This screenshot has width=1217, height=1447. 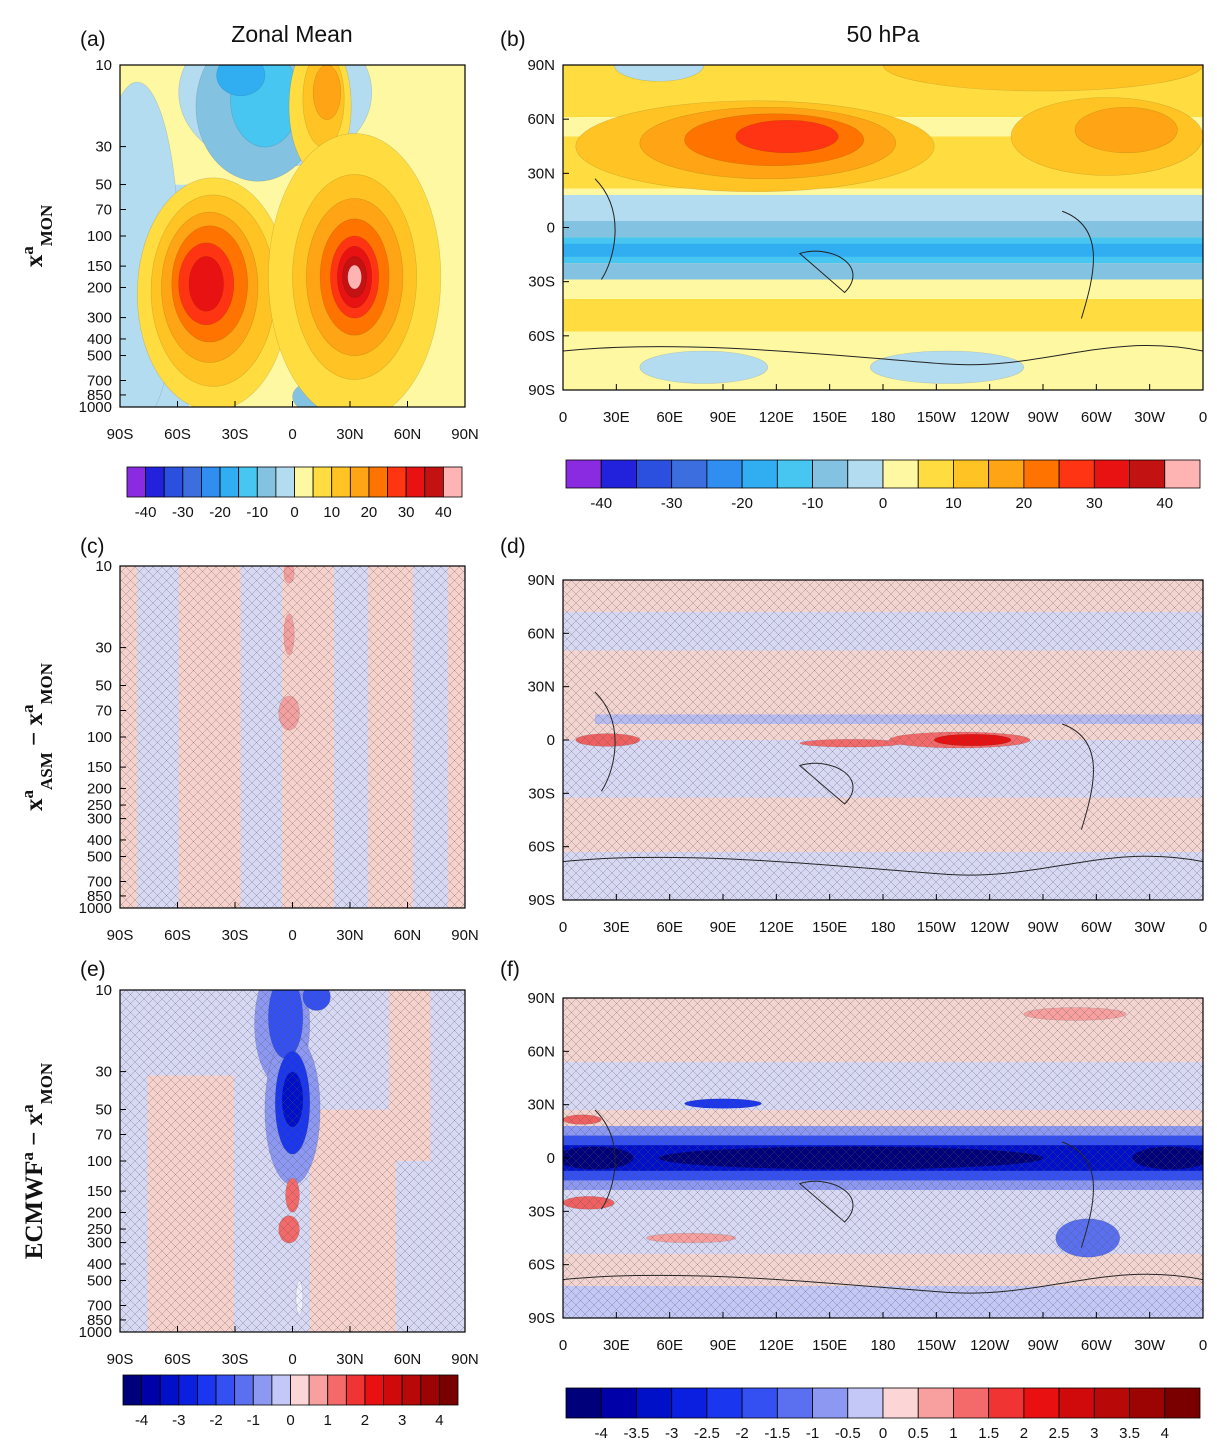 I want to click on colorbar-label: -1, so click(x=253, y=1420).